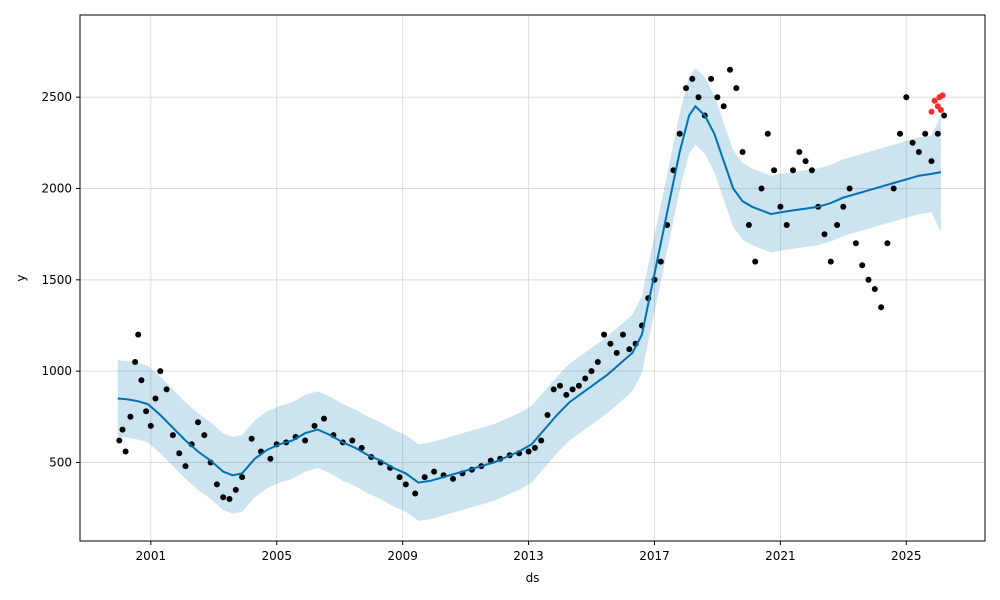  I want to click on x-tick-label: 2025, so click(906, 556).